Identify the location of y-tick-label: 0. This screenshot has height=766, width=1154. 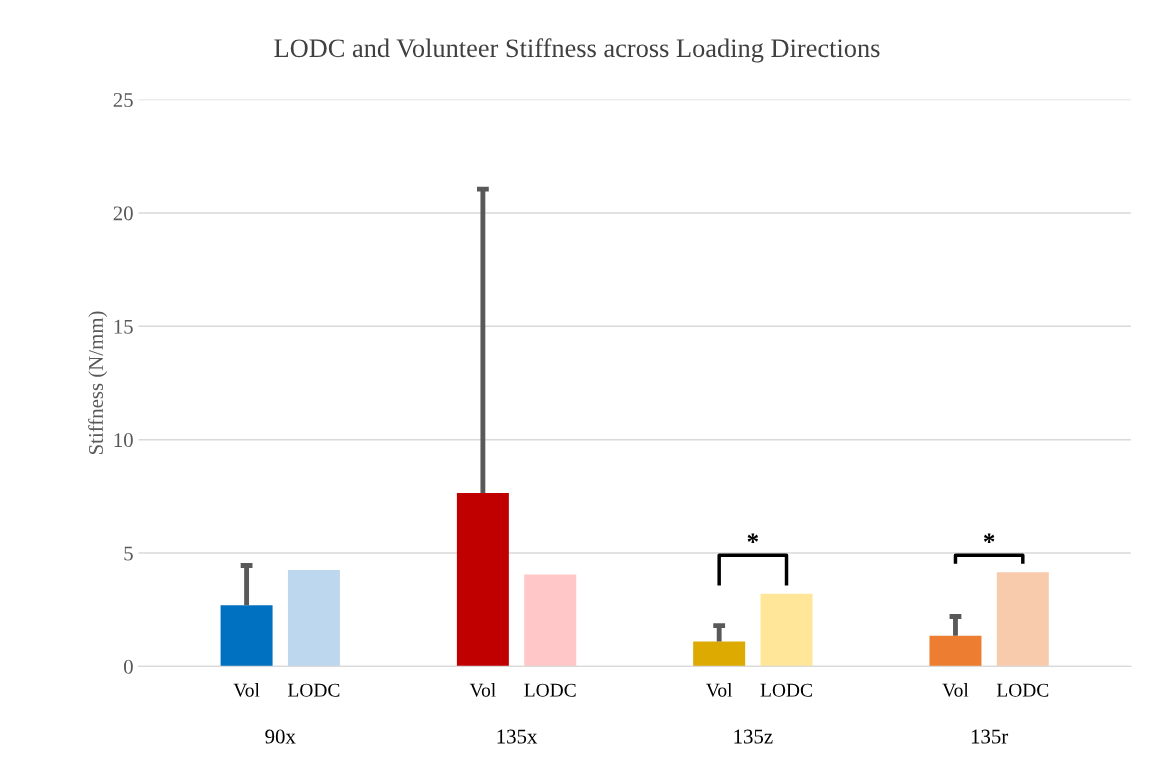
(128, 666).